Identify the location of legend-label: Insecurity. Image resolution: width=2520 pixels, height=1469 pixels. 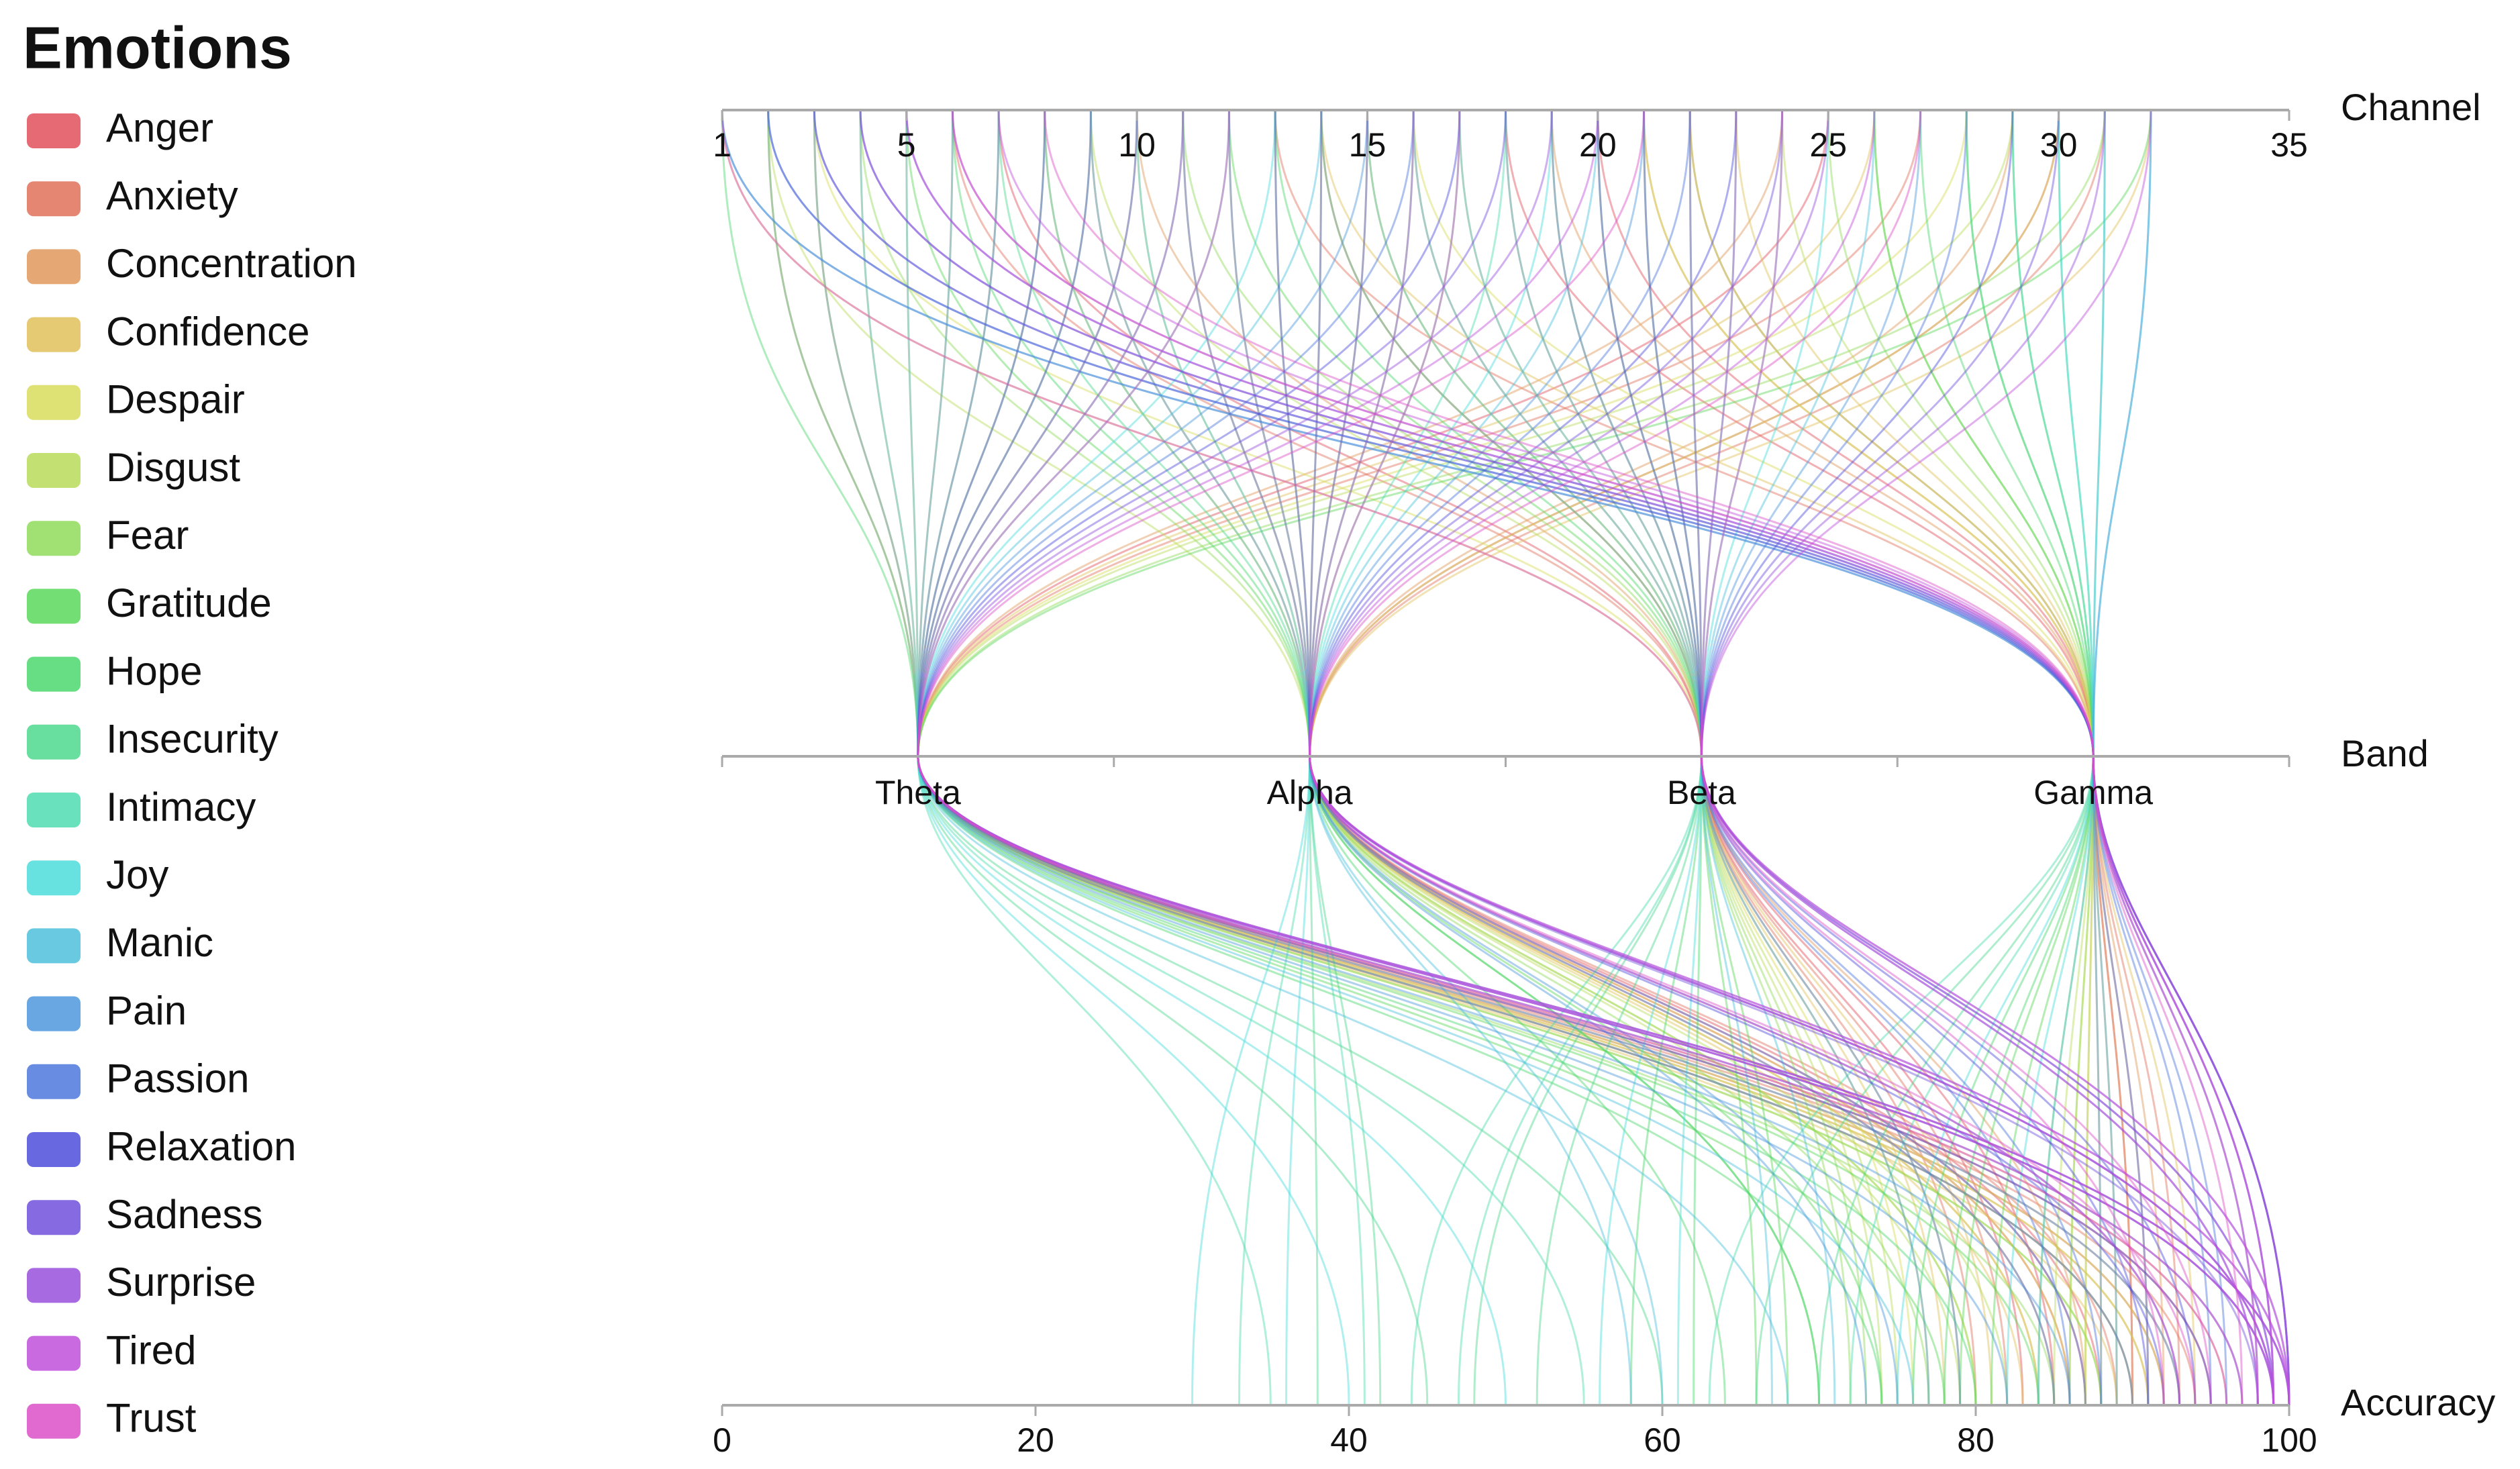
(192, 739).